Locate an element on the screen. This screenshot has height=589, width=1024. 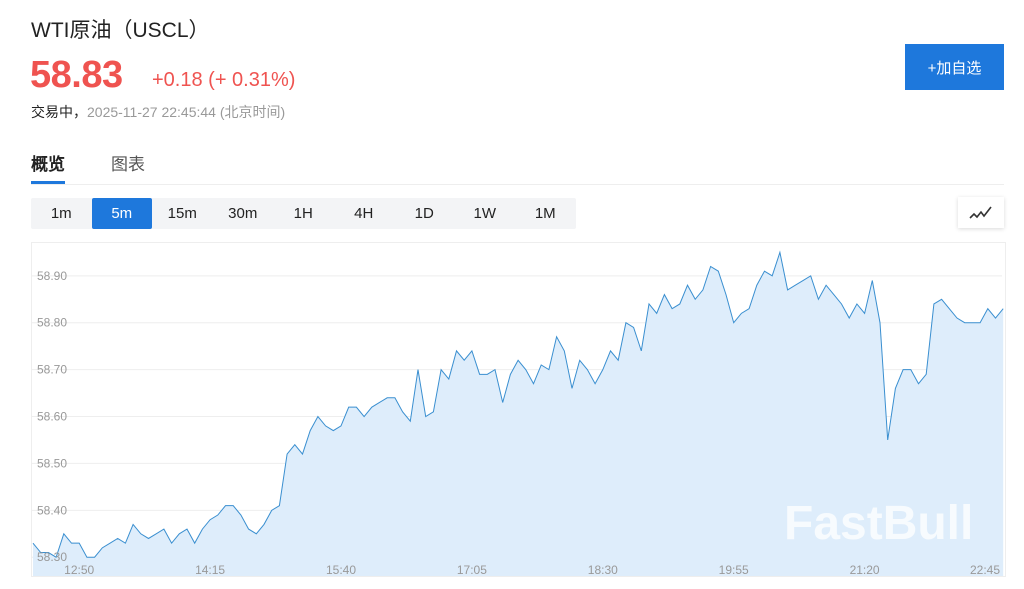
timeframe-selector: 1m 5m 15m 30m 1H 4H 1D 1W 1M is located at coordinates (303, 213).